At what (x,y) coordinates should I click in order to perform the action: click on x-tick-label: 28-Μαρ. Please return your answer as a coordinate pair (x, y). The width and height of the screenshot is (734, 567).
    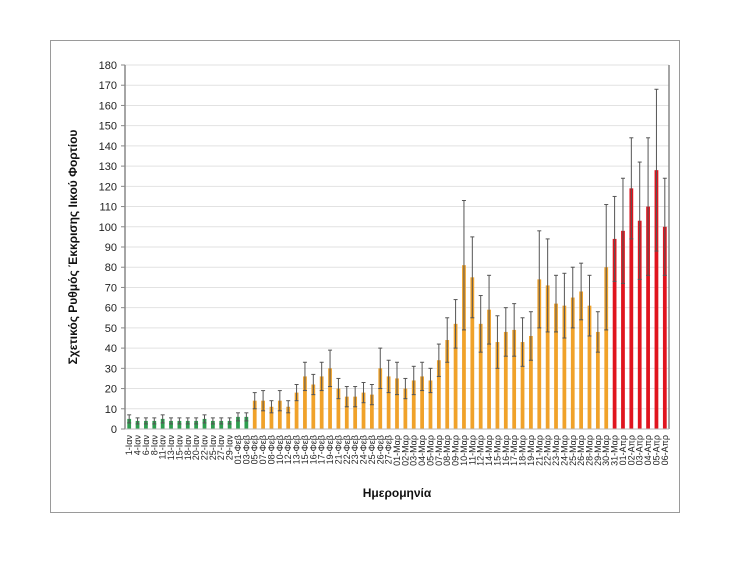
    Looking at the image, I should click on (589, 450).